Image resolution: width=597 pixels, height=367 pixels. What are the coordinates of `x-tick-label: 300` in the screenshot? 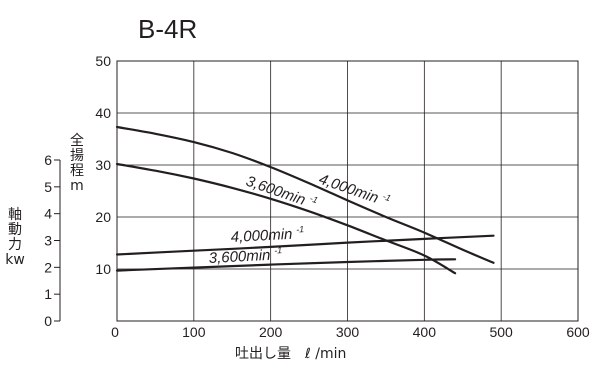 It's located at (348, 332).